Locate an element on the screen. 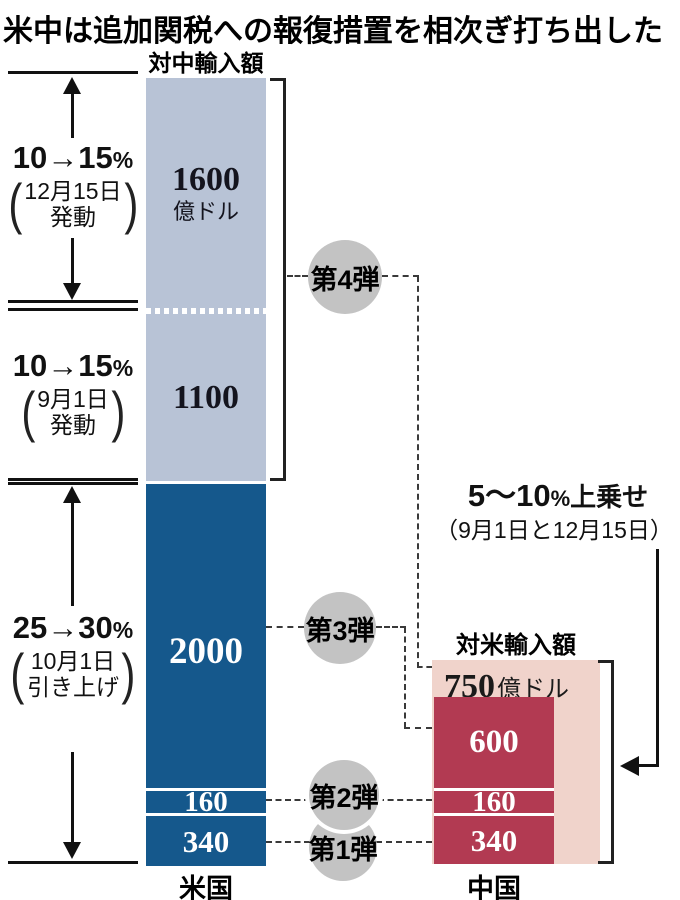 This screenshot has height=900, width=680. connector-round4-vertical is located at coordinates (418, 472).